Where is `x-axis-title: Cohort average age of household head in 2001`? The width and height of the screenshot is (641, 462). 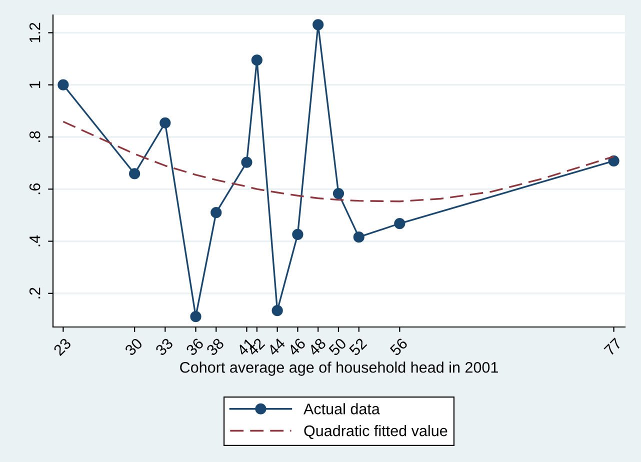
x-axis-title: Cohort average age of household head in 2001 is located at coordinates (339, 369).